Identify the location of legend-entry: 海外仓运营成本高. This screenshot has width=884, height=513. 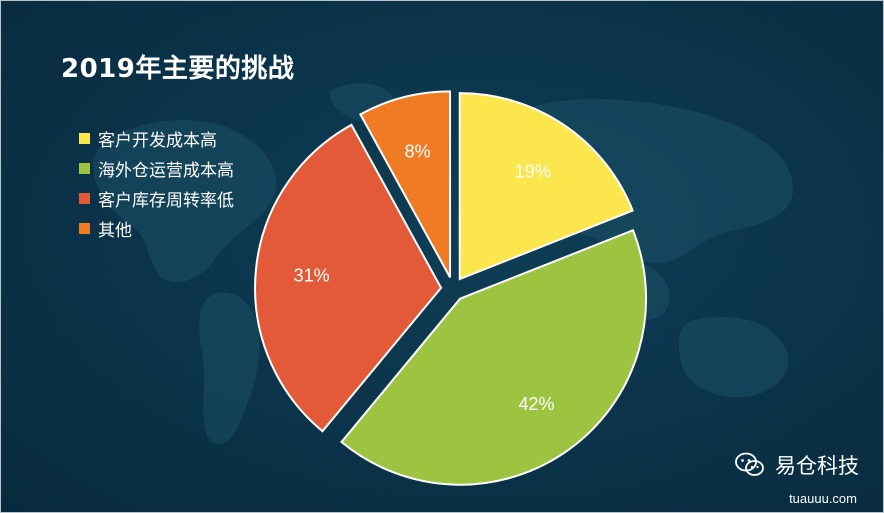
(156, 168).